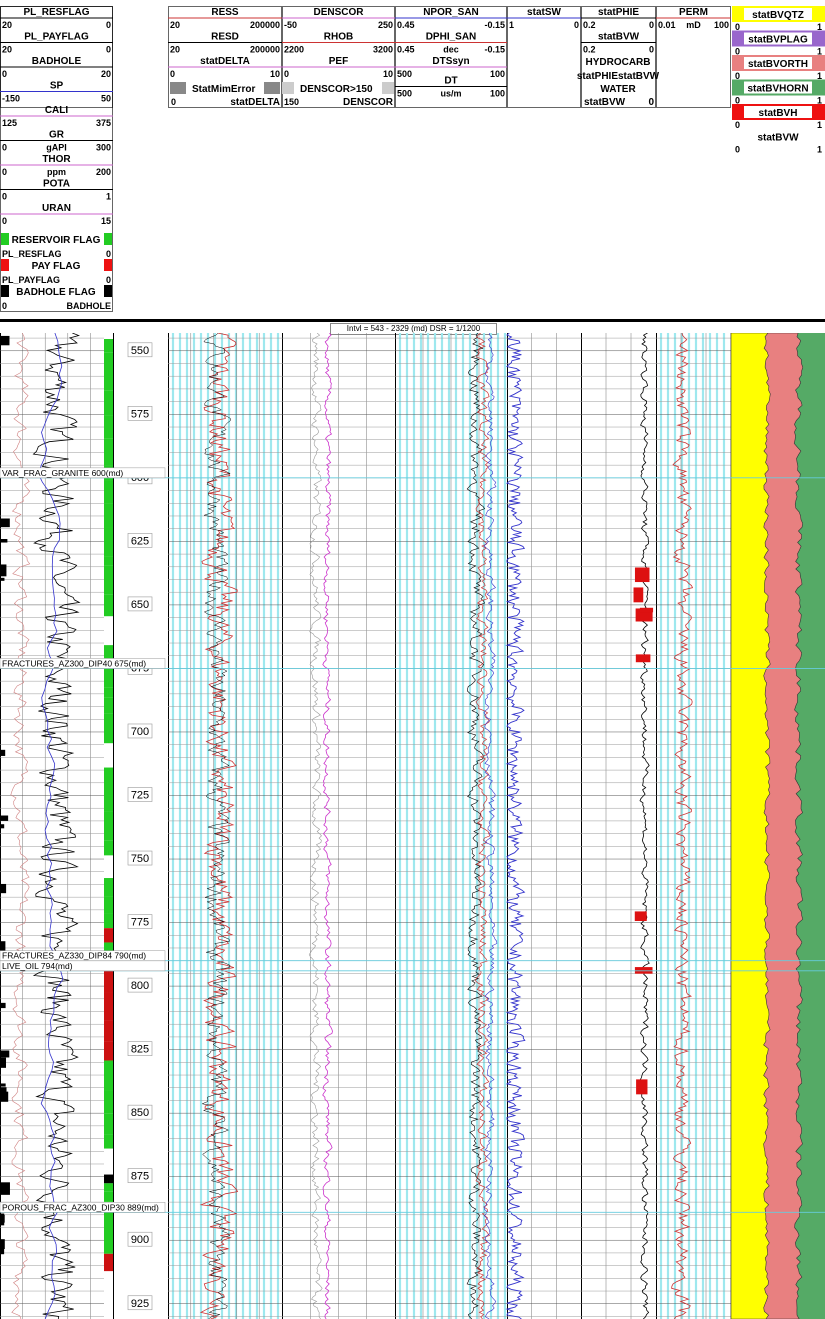 The height and width of the screenshot is (1319, 825). Describe the element at coordinates (544, 12) in the screenshot. I see `hdr-sw-title: statSW` at that location.